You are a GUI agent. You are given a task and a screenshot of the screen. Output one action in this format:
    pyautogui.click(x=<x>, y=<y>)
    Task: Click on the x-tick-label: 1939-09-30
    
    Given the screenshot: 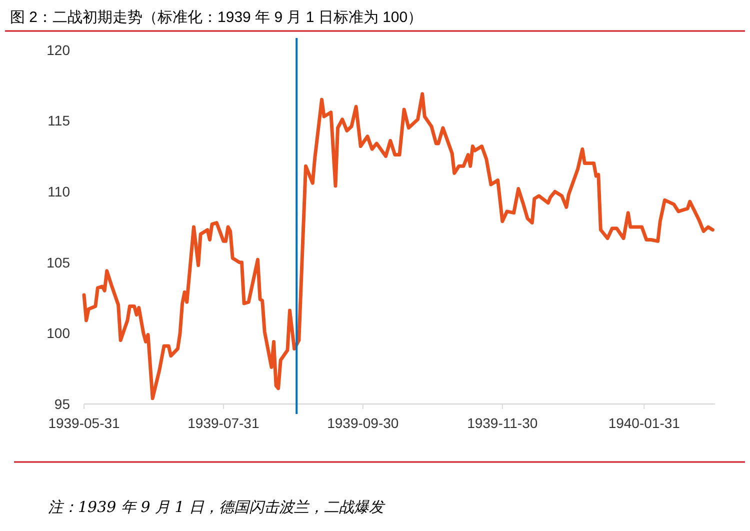 What is the action you would take?
    pyautogui.click(x=363, y=423)
    